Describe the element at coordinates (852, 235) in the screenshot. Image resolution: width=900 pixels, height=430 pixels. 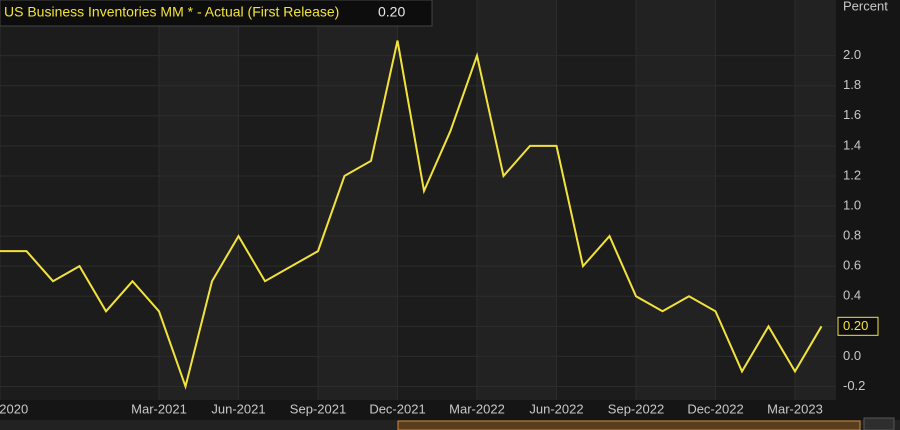
I see `y-tick-label: 0.8` at that location.